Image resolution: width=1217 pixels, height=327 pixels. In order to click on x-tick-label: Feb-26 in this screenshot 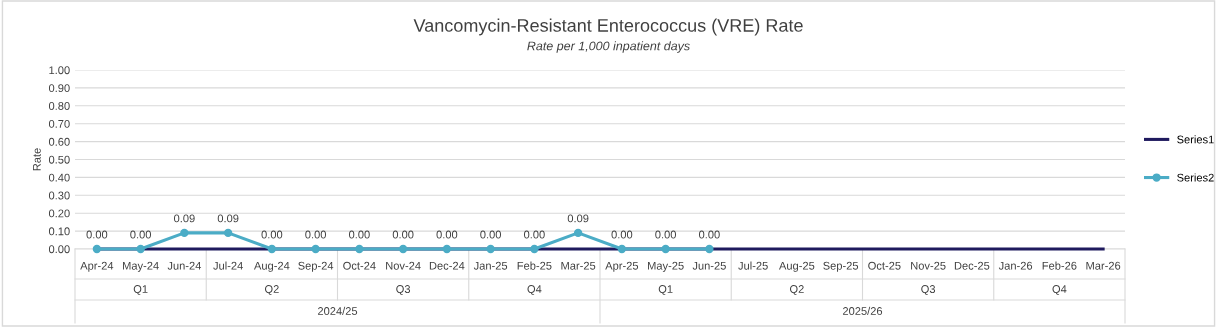, I will do `click(1059, 265)`.